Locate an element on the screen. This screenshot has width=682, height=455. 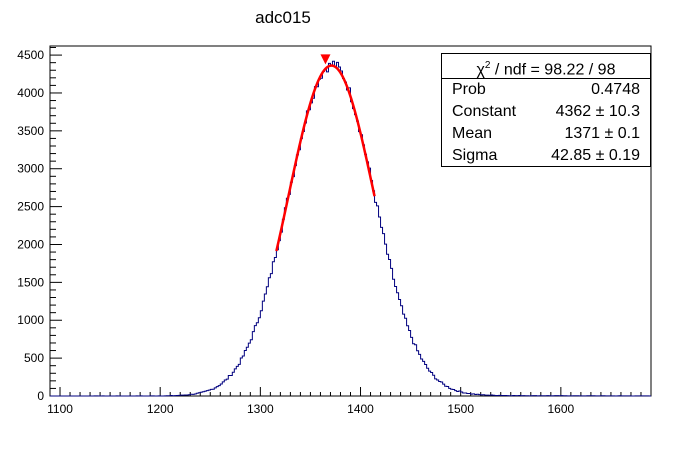
y-tick-label: 4500 is located at coordinates (30, 55).